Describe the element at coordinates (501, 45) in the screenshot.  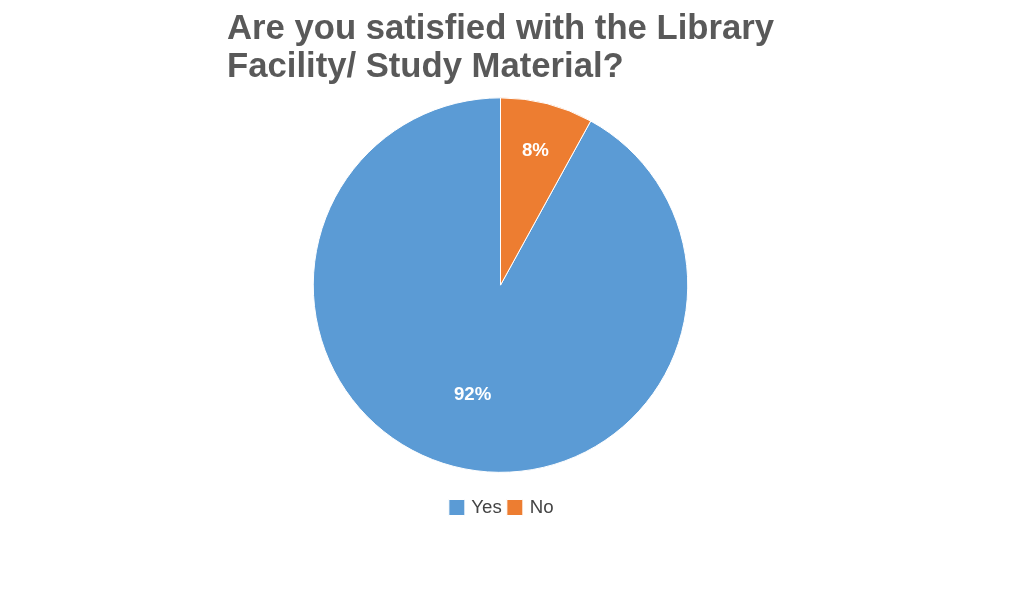
I see `chart-title: Are you satisfied with the Library Facility/ Study Material?` at that location.